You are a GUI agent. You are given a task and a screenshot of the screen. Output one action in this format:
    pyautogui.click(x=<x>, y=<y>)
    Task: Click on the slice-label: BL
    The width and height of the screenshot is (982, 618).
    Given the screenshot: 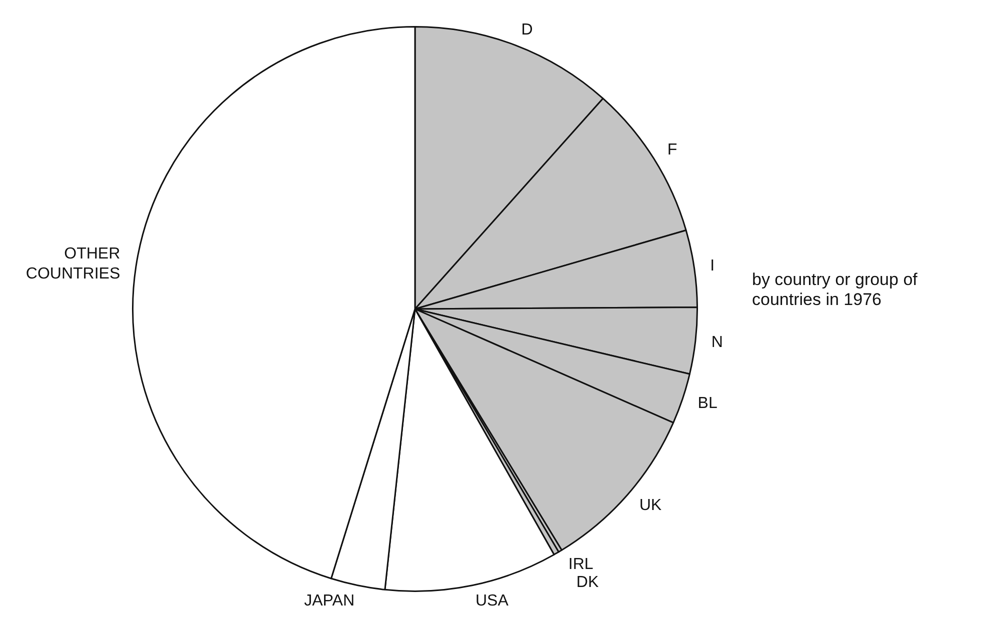 What is the action you would take?
    pyautogui.click(x=708, y=403)
    